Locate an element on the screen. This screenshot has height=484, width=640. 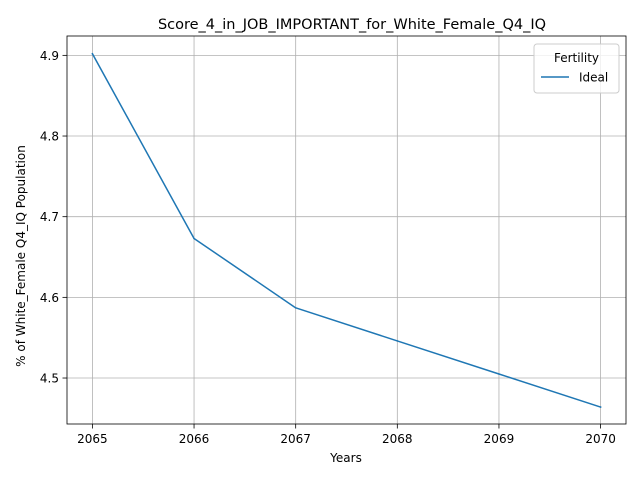
y-tick-label: 4.6 is located at coordinates (49, 298).